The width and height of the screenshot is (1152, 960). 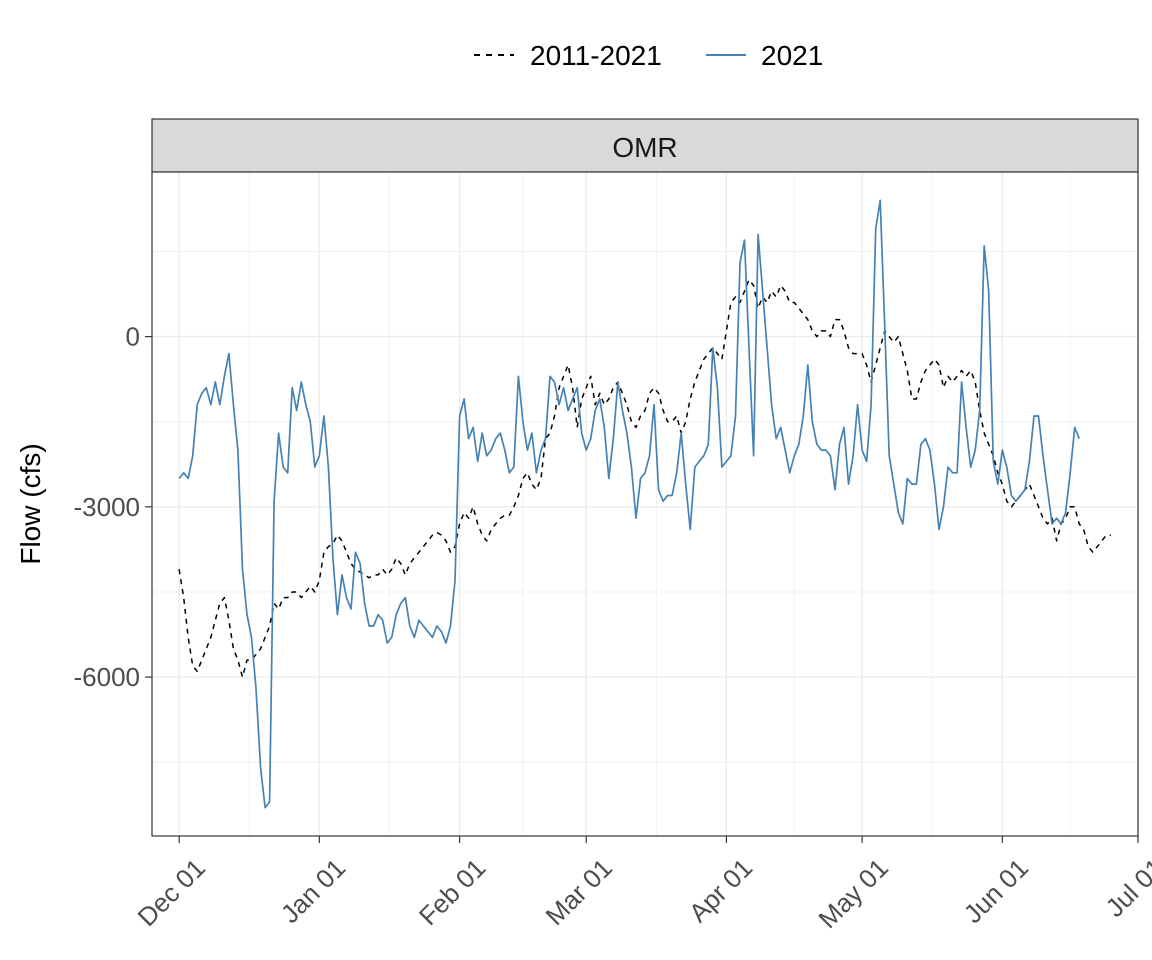 What do you see at coordinates (1126, 888) in the screenshot?
I see `x-tick-label: Jul 01` at bounding box center [1126, 888].